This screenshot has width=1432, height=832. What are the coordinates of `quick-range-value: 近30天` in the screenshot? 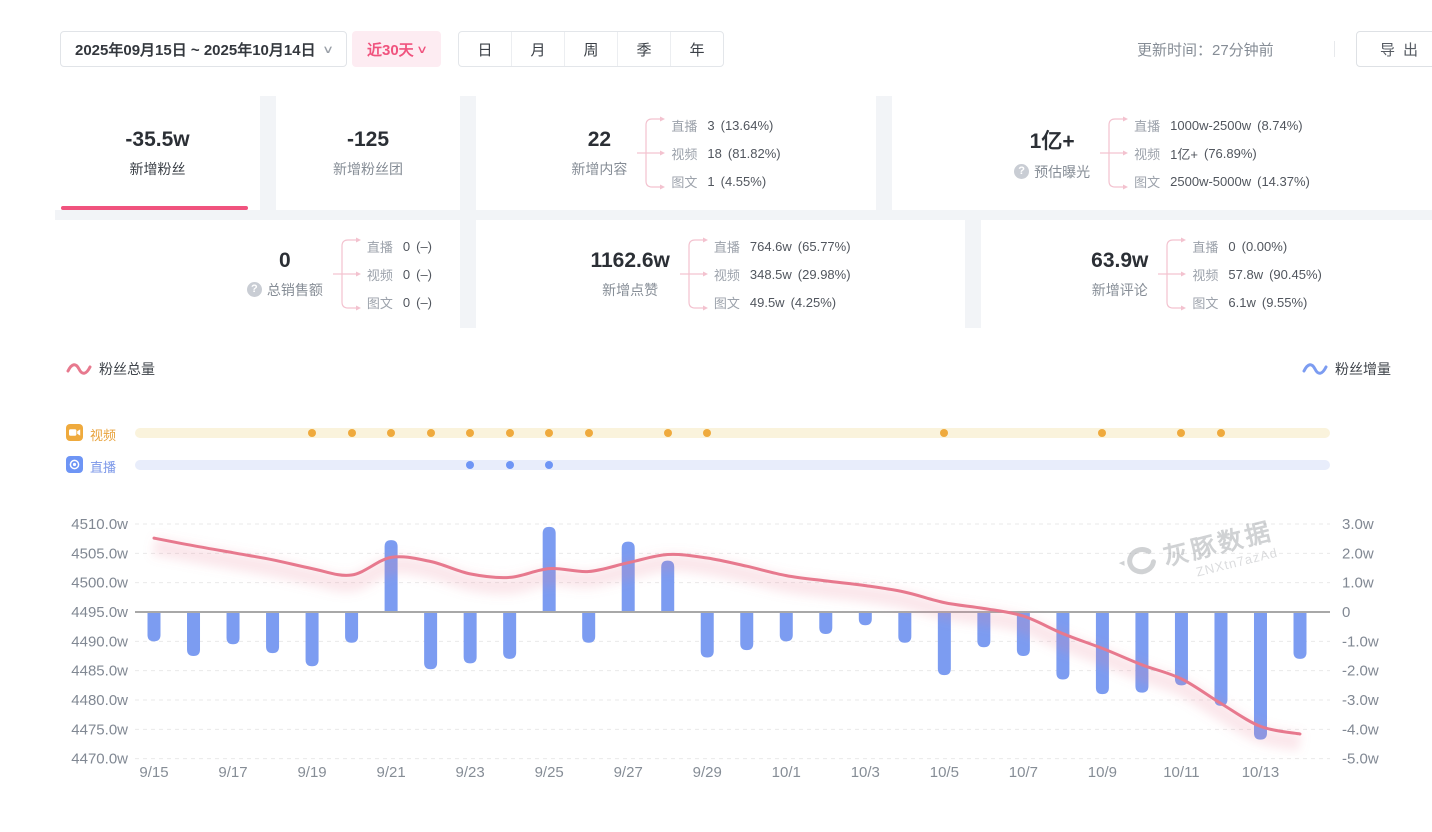 It's located at (390, 50).